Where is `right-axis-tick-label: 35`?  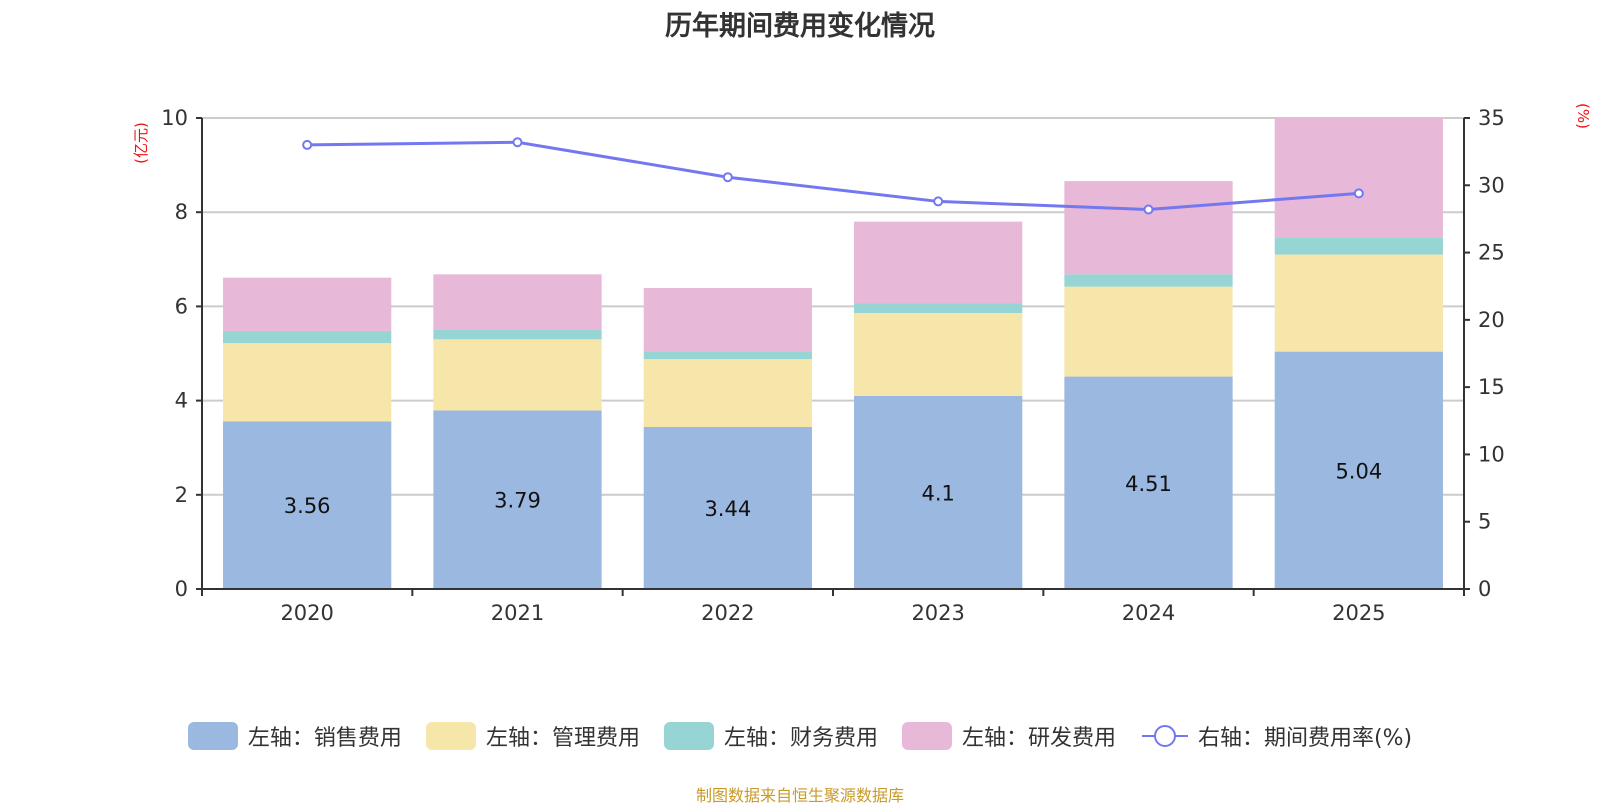
right-axis-tick-label: 35 is located at coordinates (1491, 118).